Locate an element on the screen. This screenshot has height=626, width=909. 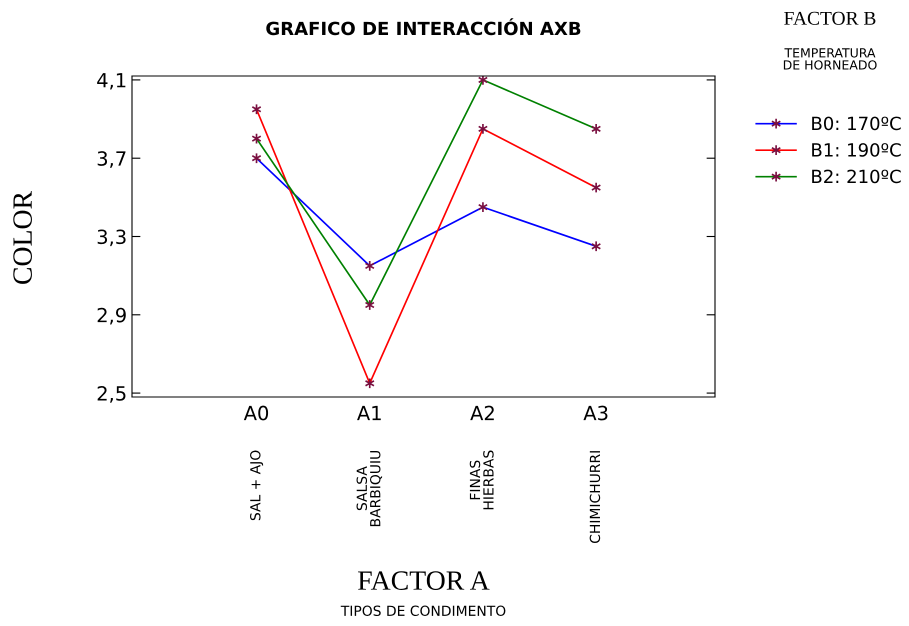
y-axis-title: COLOR is located at coordinates (22, 237).